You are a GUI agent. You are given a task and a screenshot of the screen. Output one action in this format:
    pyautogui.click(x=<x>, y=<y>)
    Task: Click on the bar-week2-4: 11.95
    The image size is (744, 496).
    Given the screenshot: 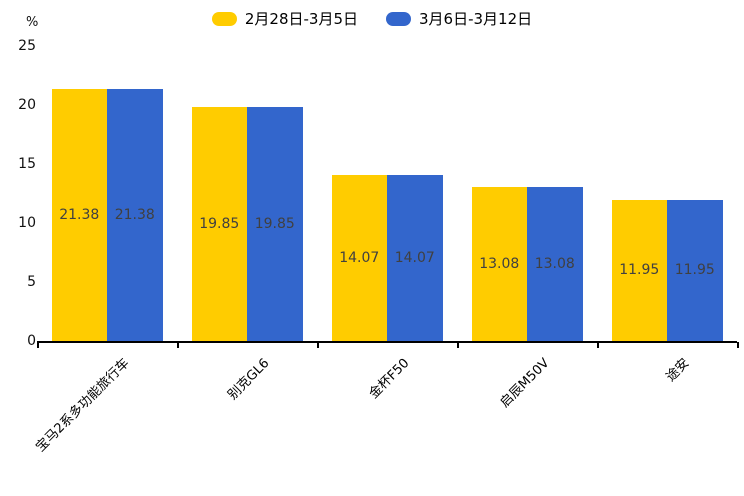 What is the action you would take?
    pyautogui.click(x=695, y=270)
    